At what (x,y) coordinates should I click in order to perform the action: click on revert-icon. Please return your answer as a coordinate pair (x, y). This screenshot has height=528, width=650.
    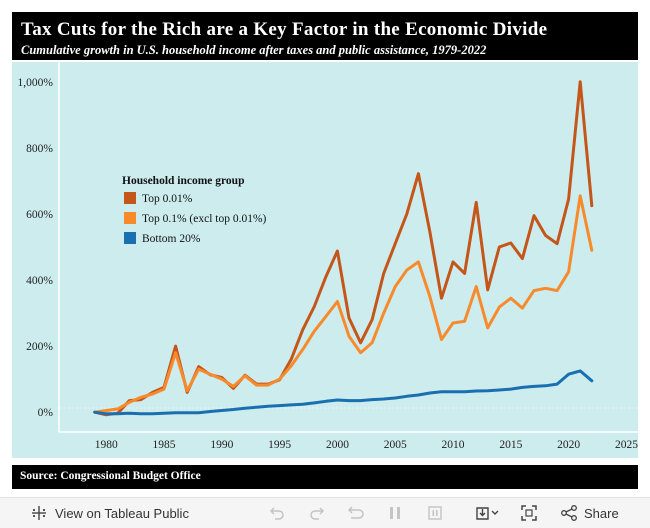
    Looking at the image, I should click on (356, 513).